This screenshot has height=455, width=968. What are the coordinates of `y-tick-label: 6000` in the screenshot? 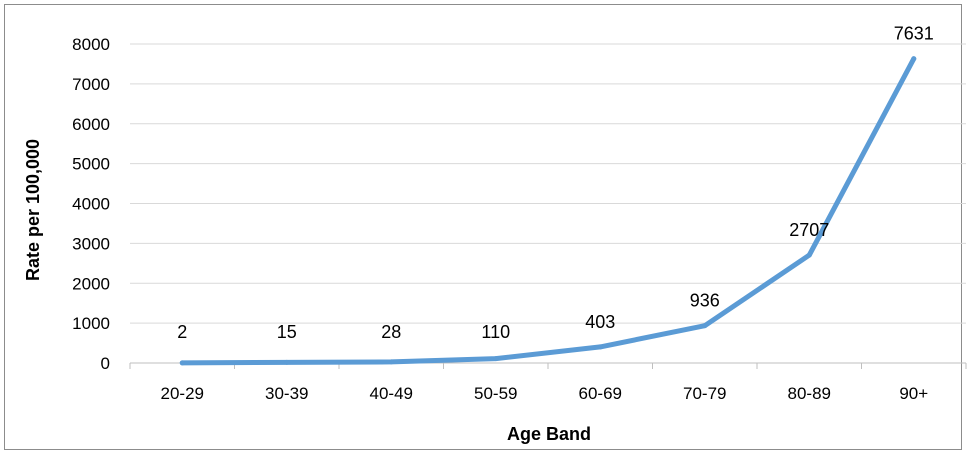 It's located at (91, 124).